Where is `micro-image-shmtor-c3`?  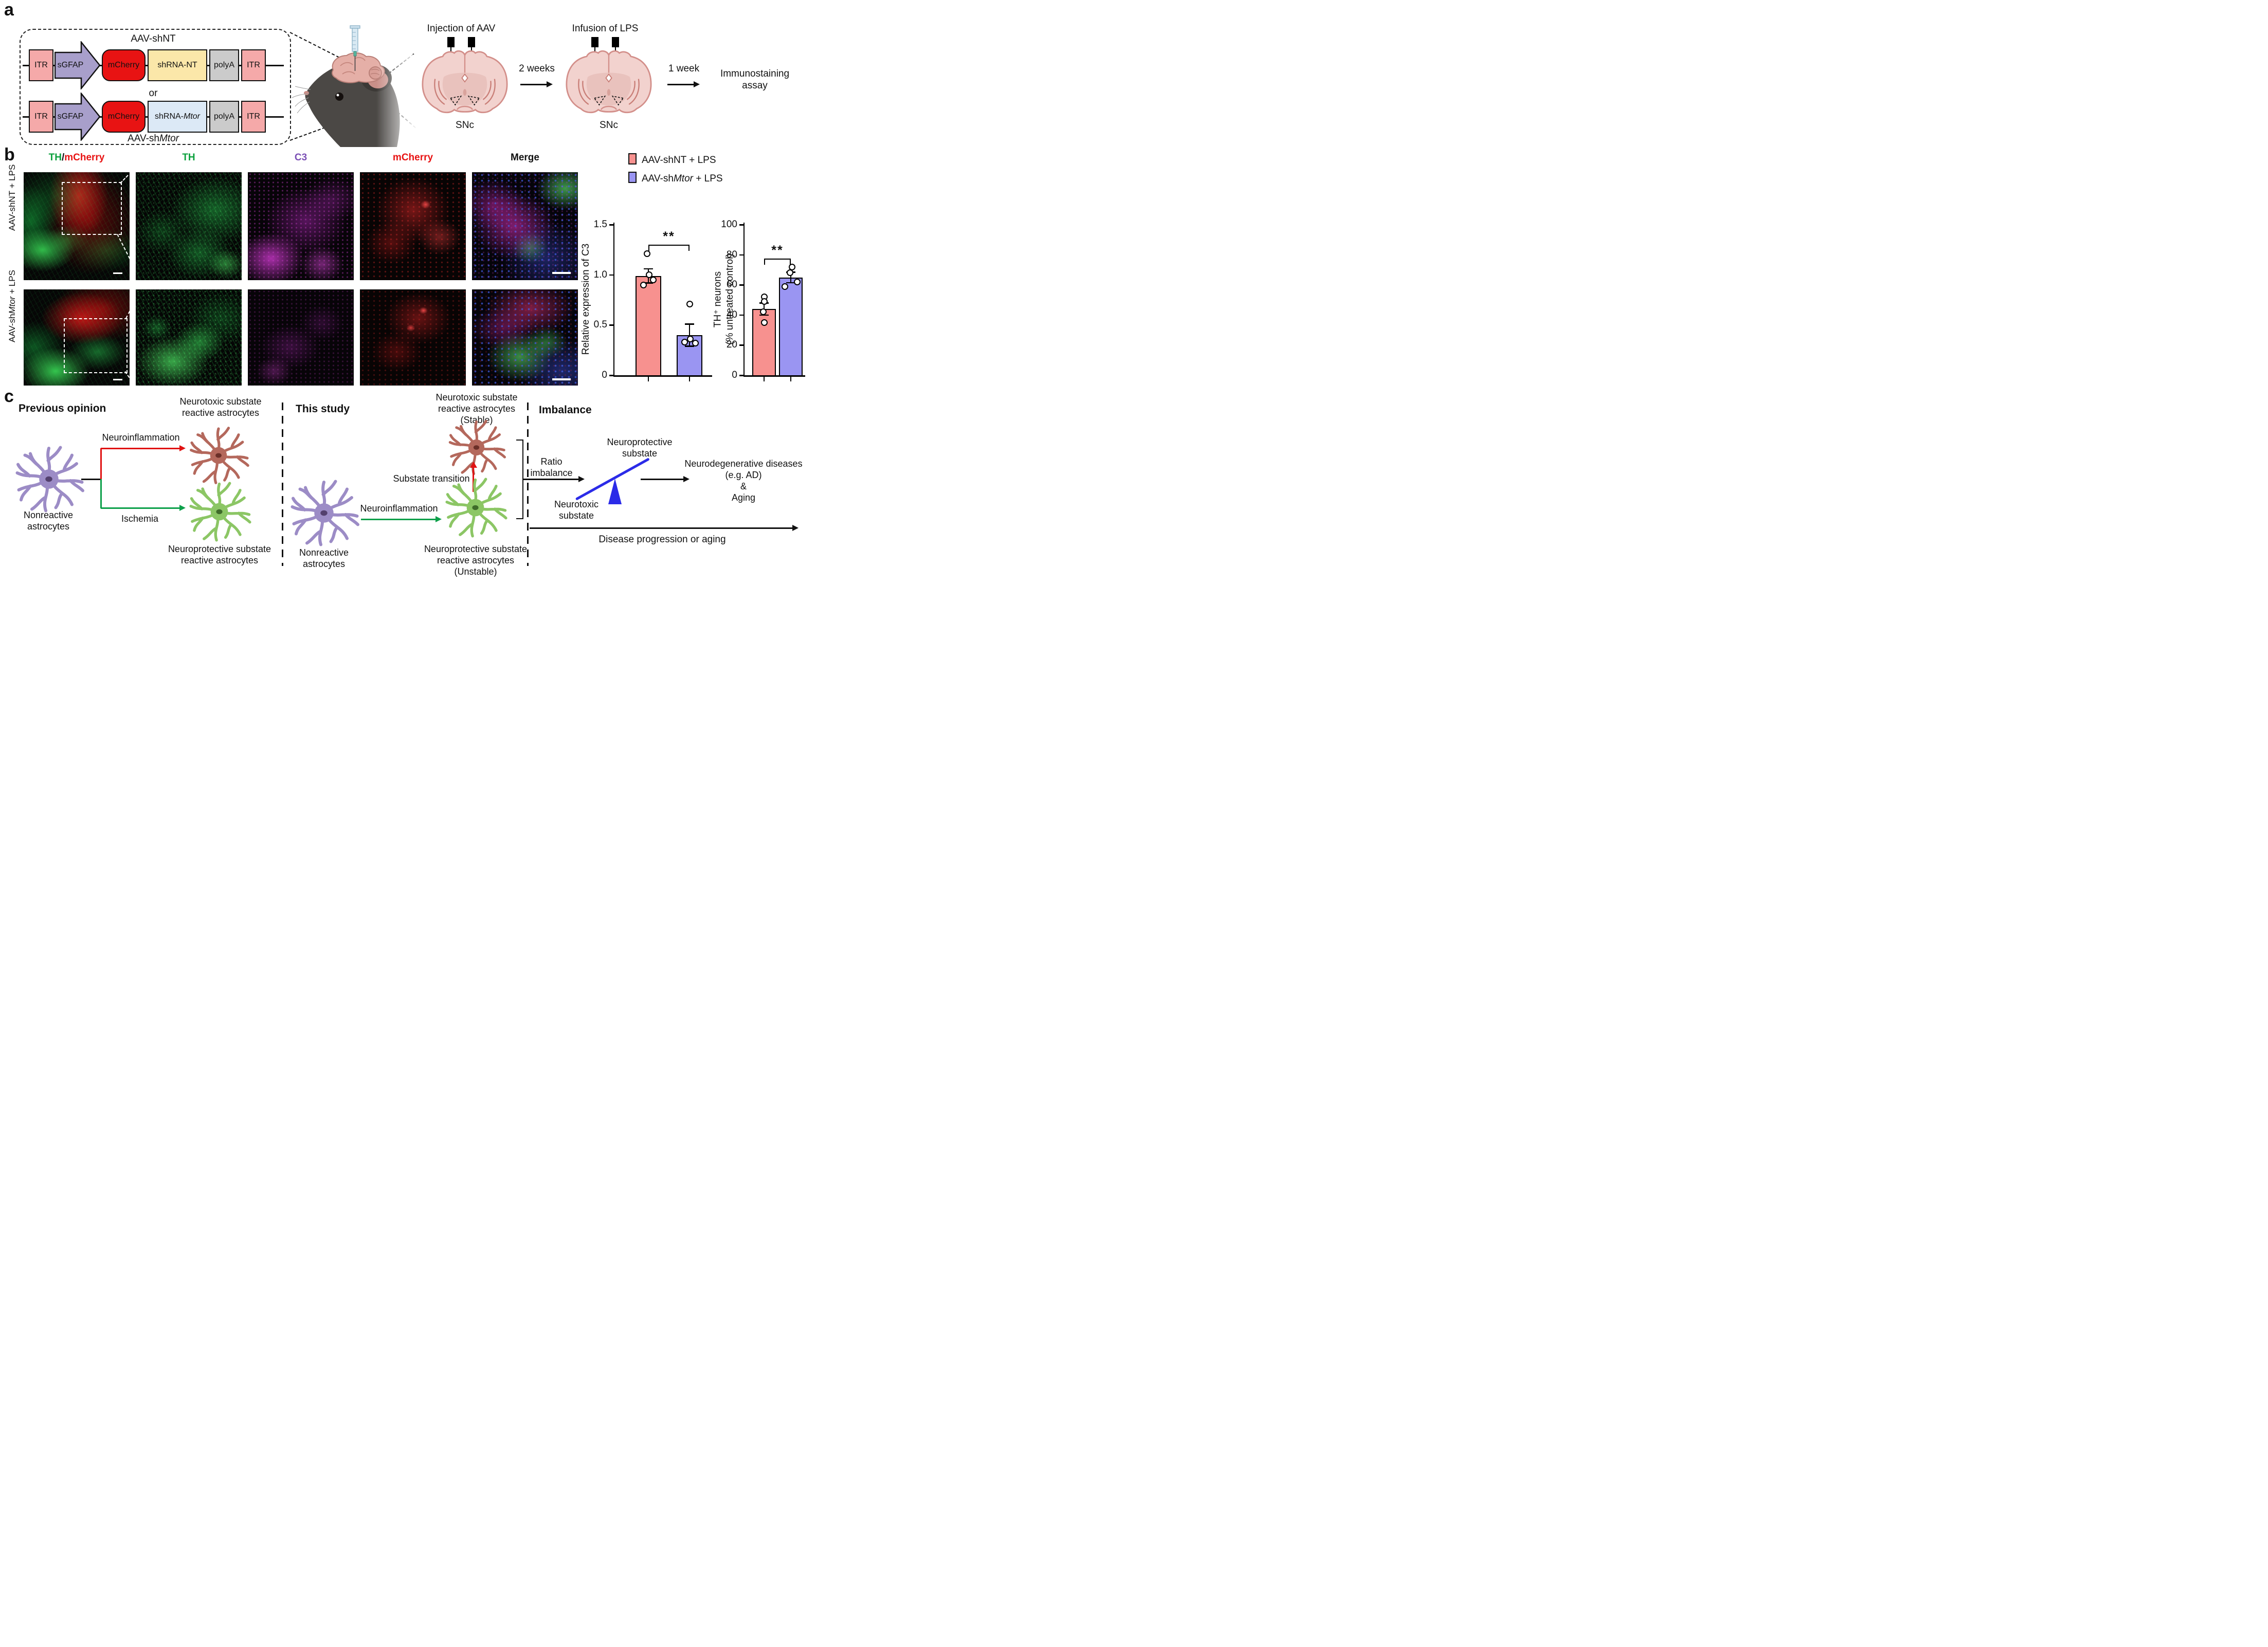
micro-image-shmtor-c3 is located at coordinates (301, 337).